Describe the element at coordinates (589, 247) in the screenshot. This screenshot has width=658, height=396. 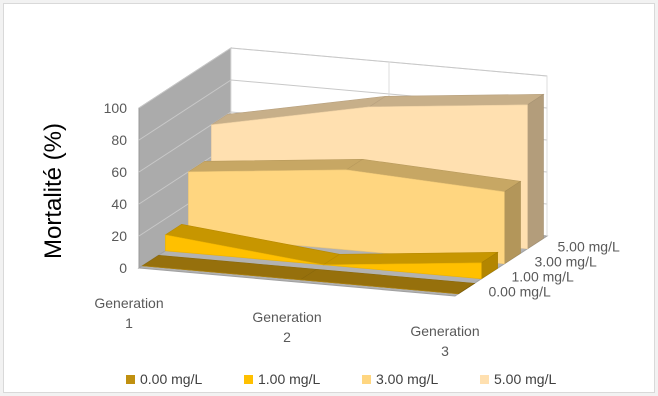
I see `depth-tick-label-3: 5.00 mg/L` at that location.